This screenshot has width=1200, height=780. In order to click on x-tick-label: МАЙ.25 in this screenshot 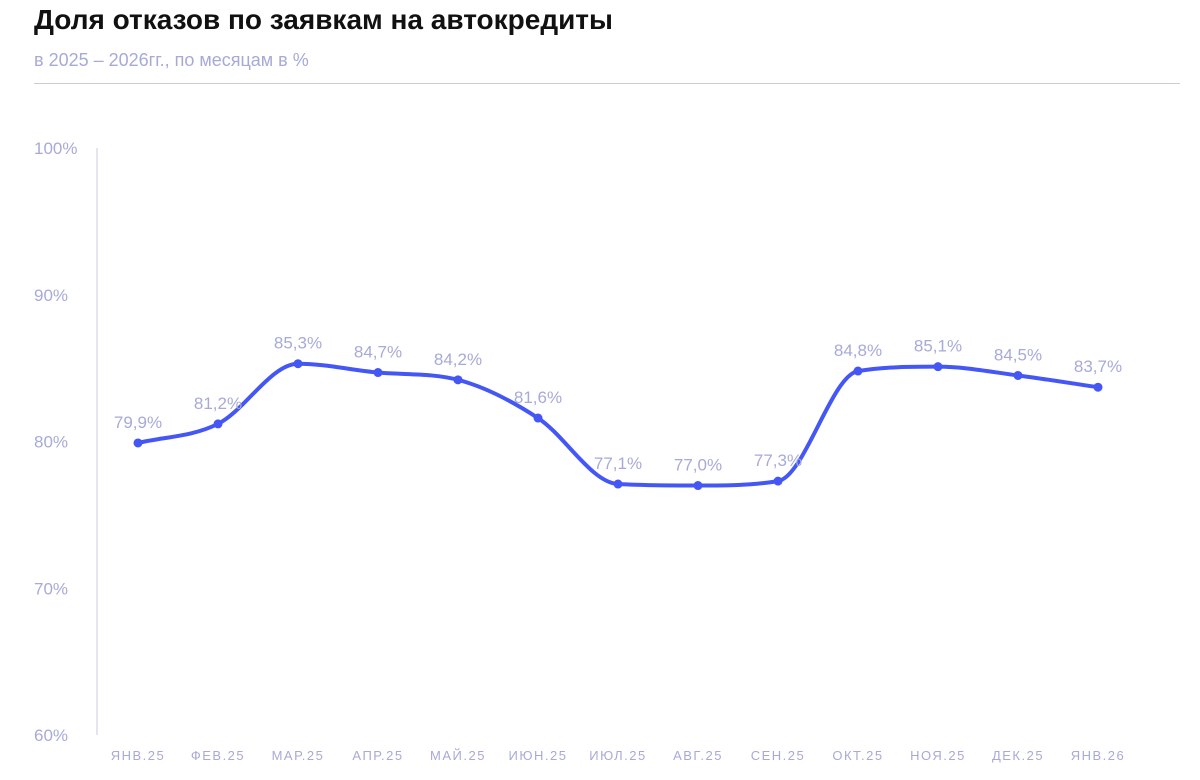, I will do `click(458, 755)`.